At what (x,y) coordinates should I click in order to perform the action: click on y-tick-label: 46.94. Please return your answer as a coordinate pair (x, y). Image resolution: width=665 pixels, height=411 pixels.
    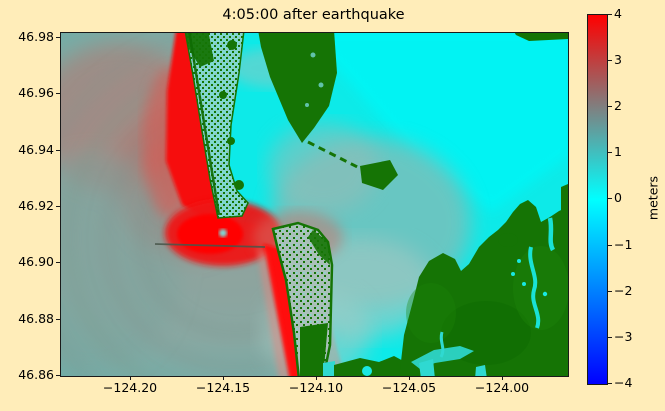
    Looking at the image, I should click on (36, 149).